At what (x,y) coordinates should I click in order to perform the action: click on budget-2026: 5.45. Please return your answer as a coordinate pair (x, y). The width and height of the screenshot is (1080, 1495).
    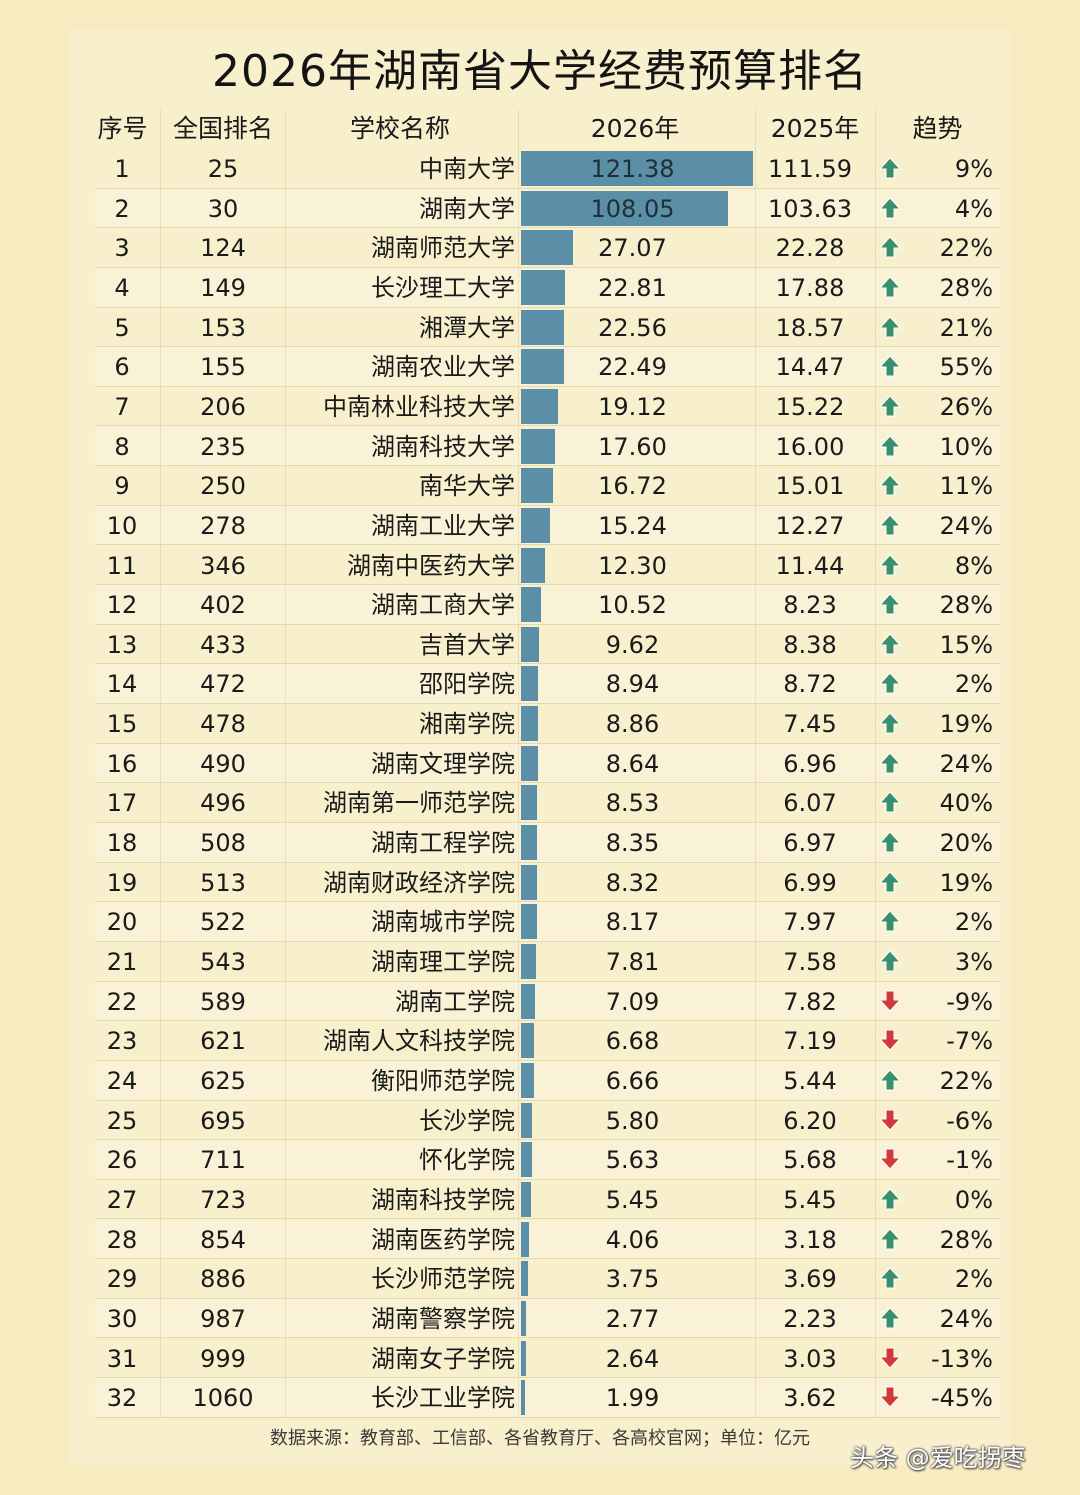
    Looking at the image, I should click on (632, 1199).